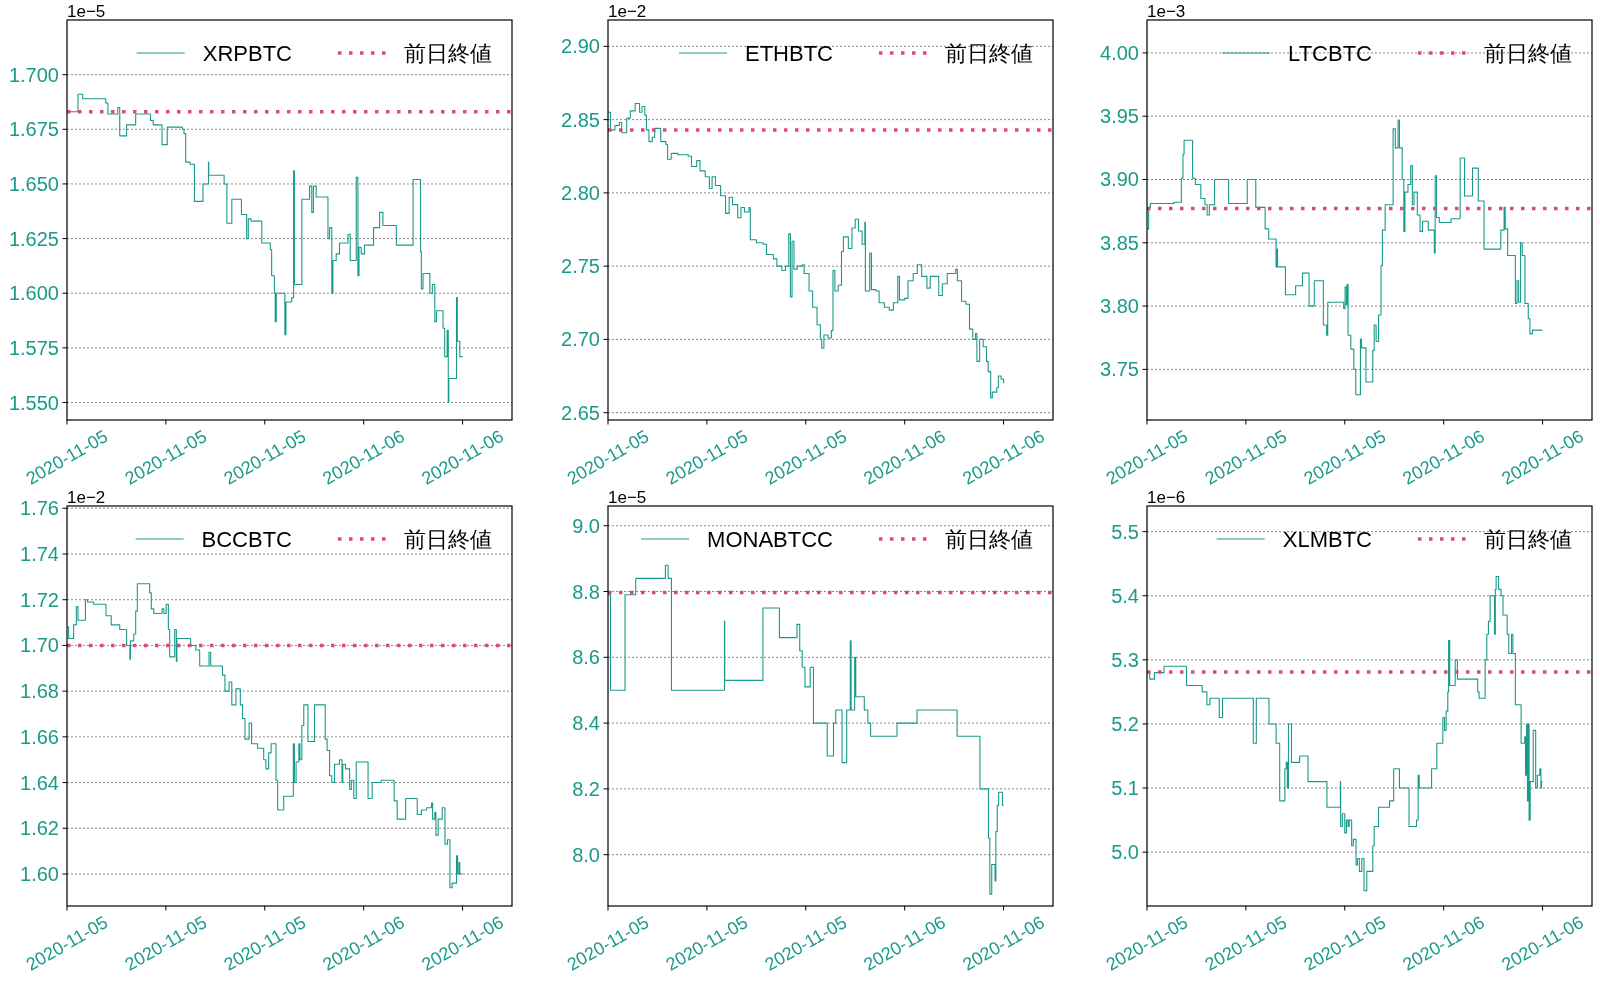  Describe the element at coordinates (39, 554) in the screenshot. I see `y-tick-label: 1.74` at that location.